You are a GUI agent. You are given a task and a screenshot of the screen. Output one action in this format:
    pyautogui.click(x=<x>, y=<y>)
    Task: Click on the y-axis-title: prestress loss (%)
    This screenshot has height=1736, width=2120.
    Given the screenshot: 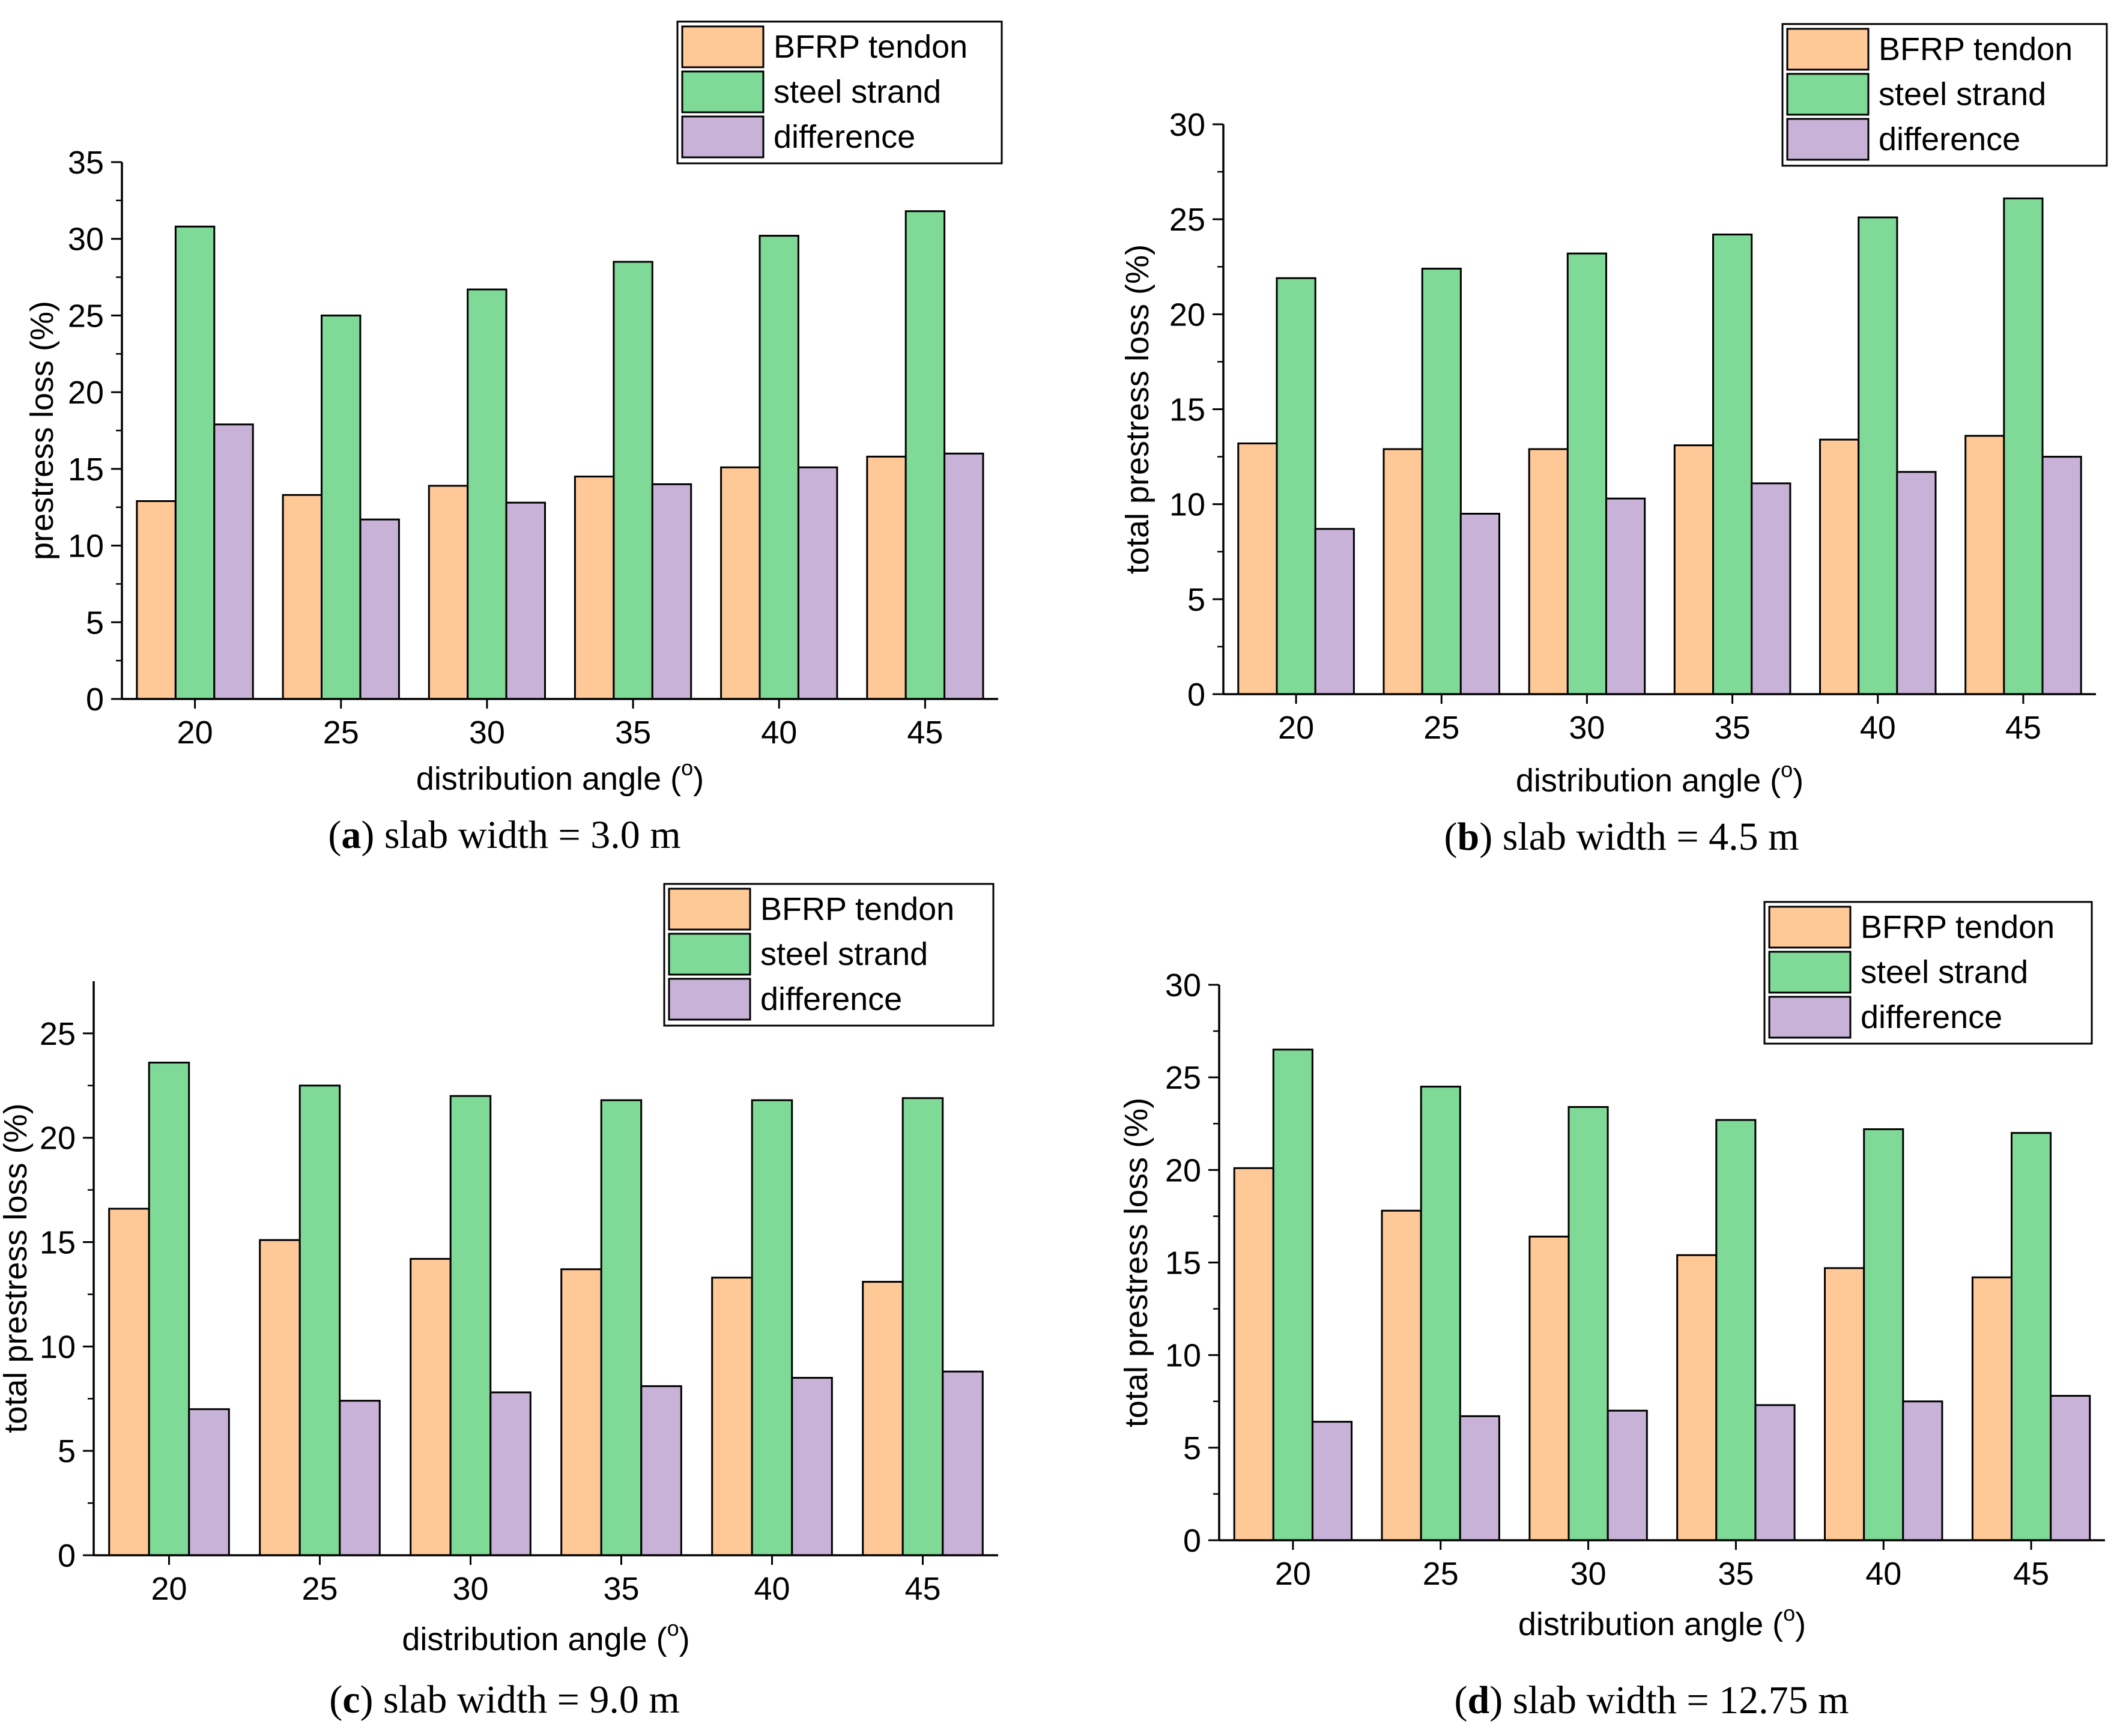 What is the action you would take?
    pyautogui.click(x=42, y=431)
    